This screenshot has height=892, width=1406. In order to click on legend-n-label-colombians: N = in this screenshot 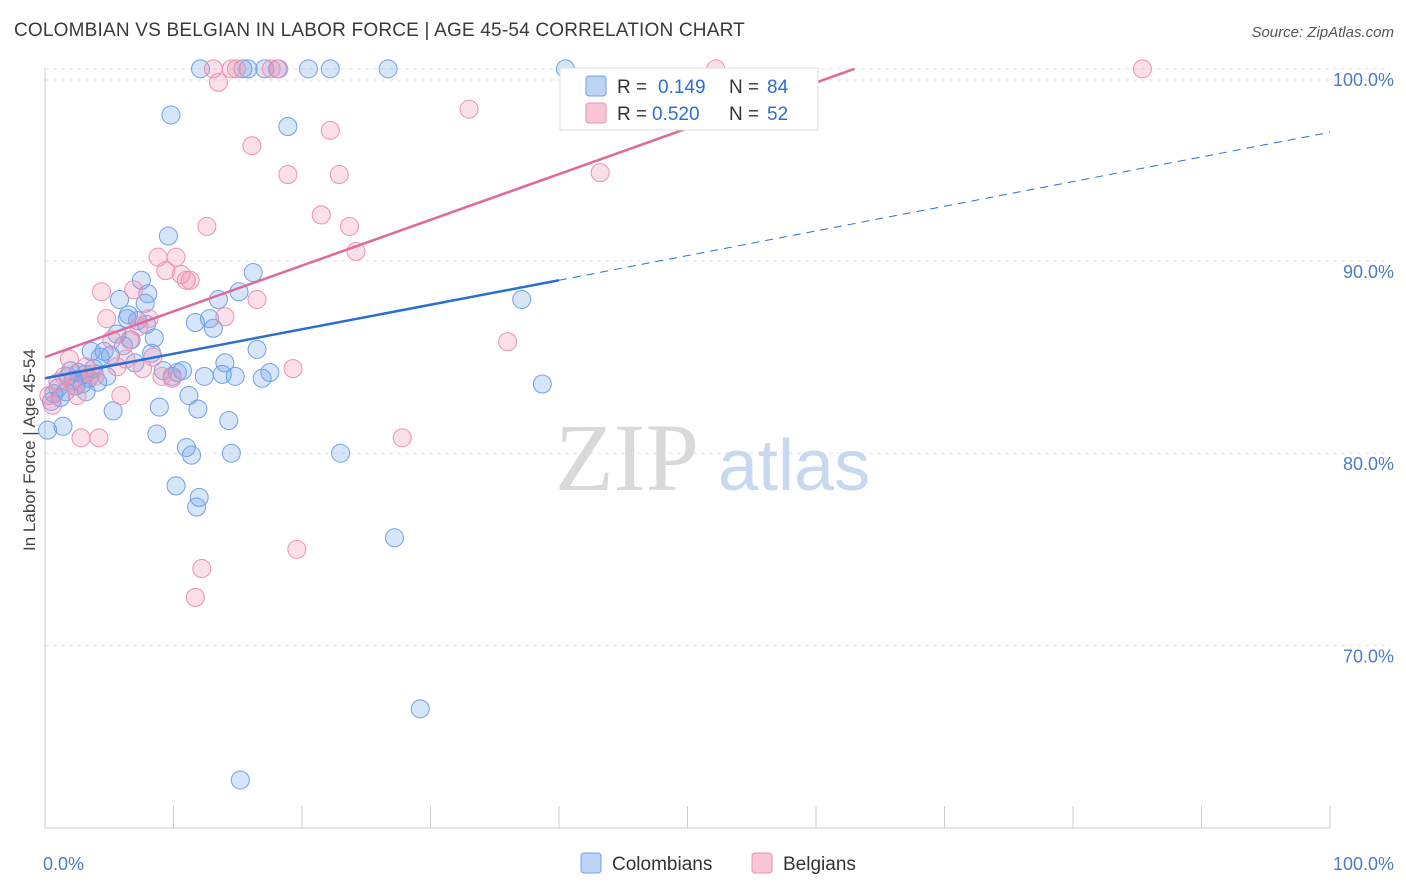, I will do `click(744, 87)`.